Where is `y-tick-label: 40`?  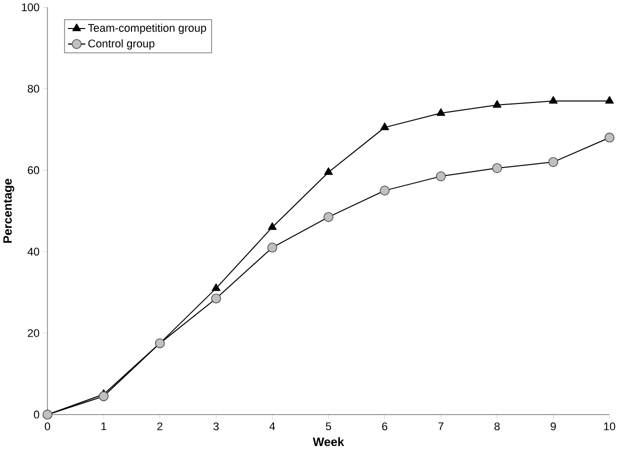 y-tick-label: 40 is located at coordinates (34, 252).